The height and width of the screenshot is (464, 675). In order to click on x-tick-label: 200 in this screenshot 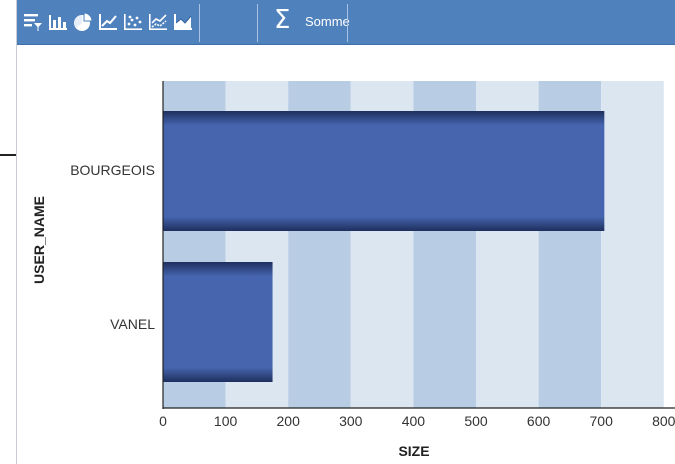, I will do `click(289, 421)`.